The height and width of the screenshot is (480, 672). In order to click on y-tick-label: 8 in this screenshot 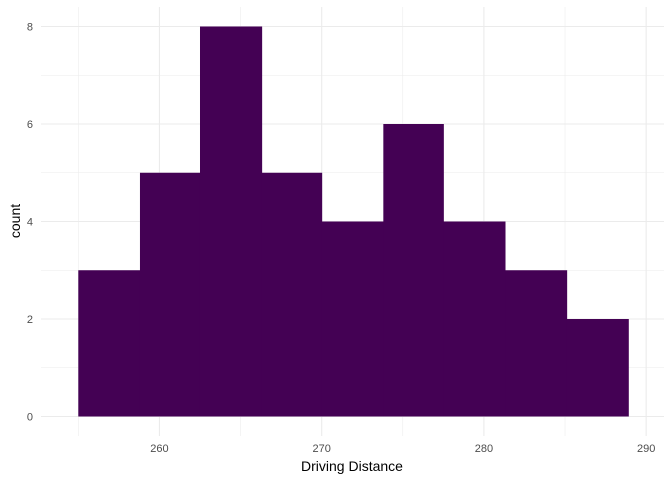, I will do `click(30, 28)`.